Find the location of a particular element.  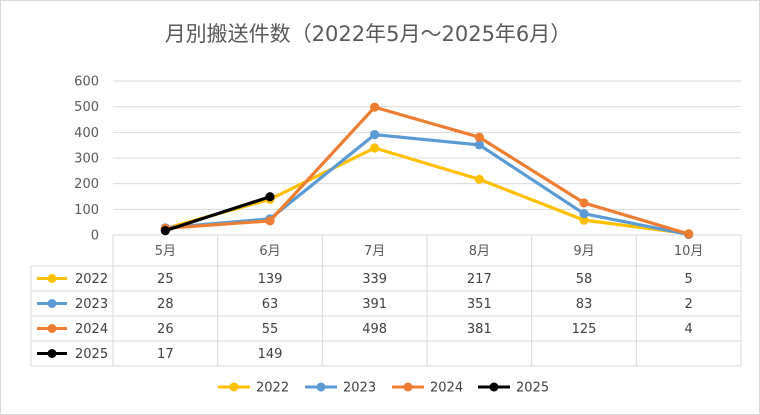

table-cell-value: 83 is located at coordinates (584, 304).